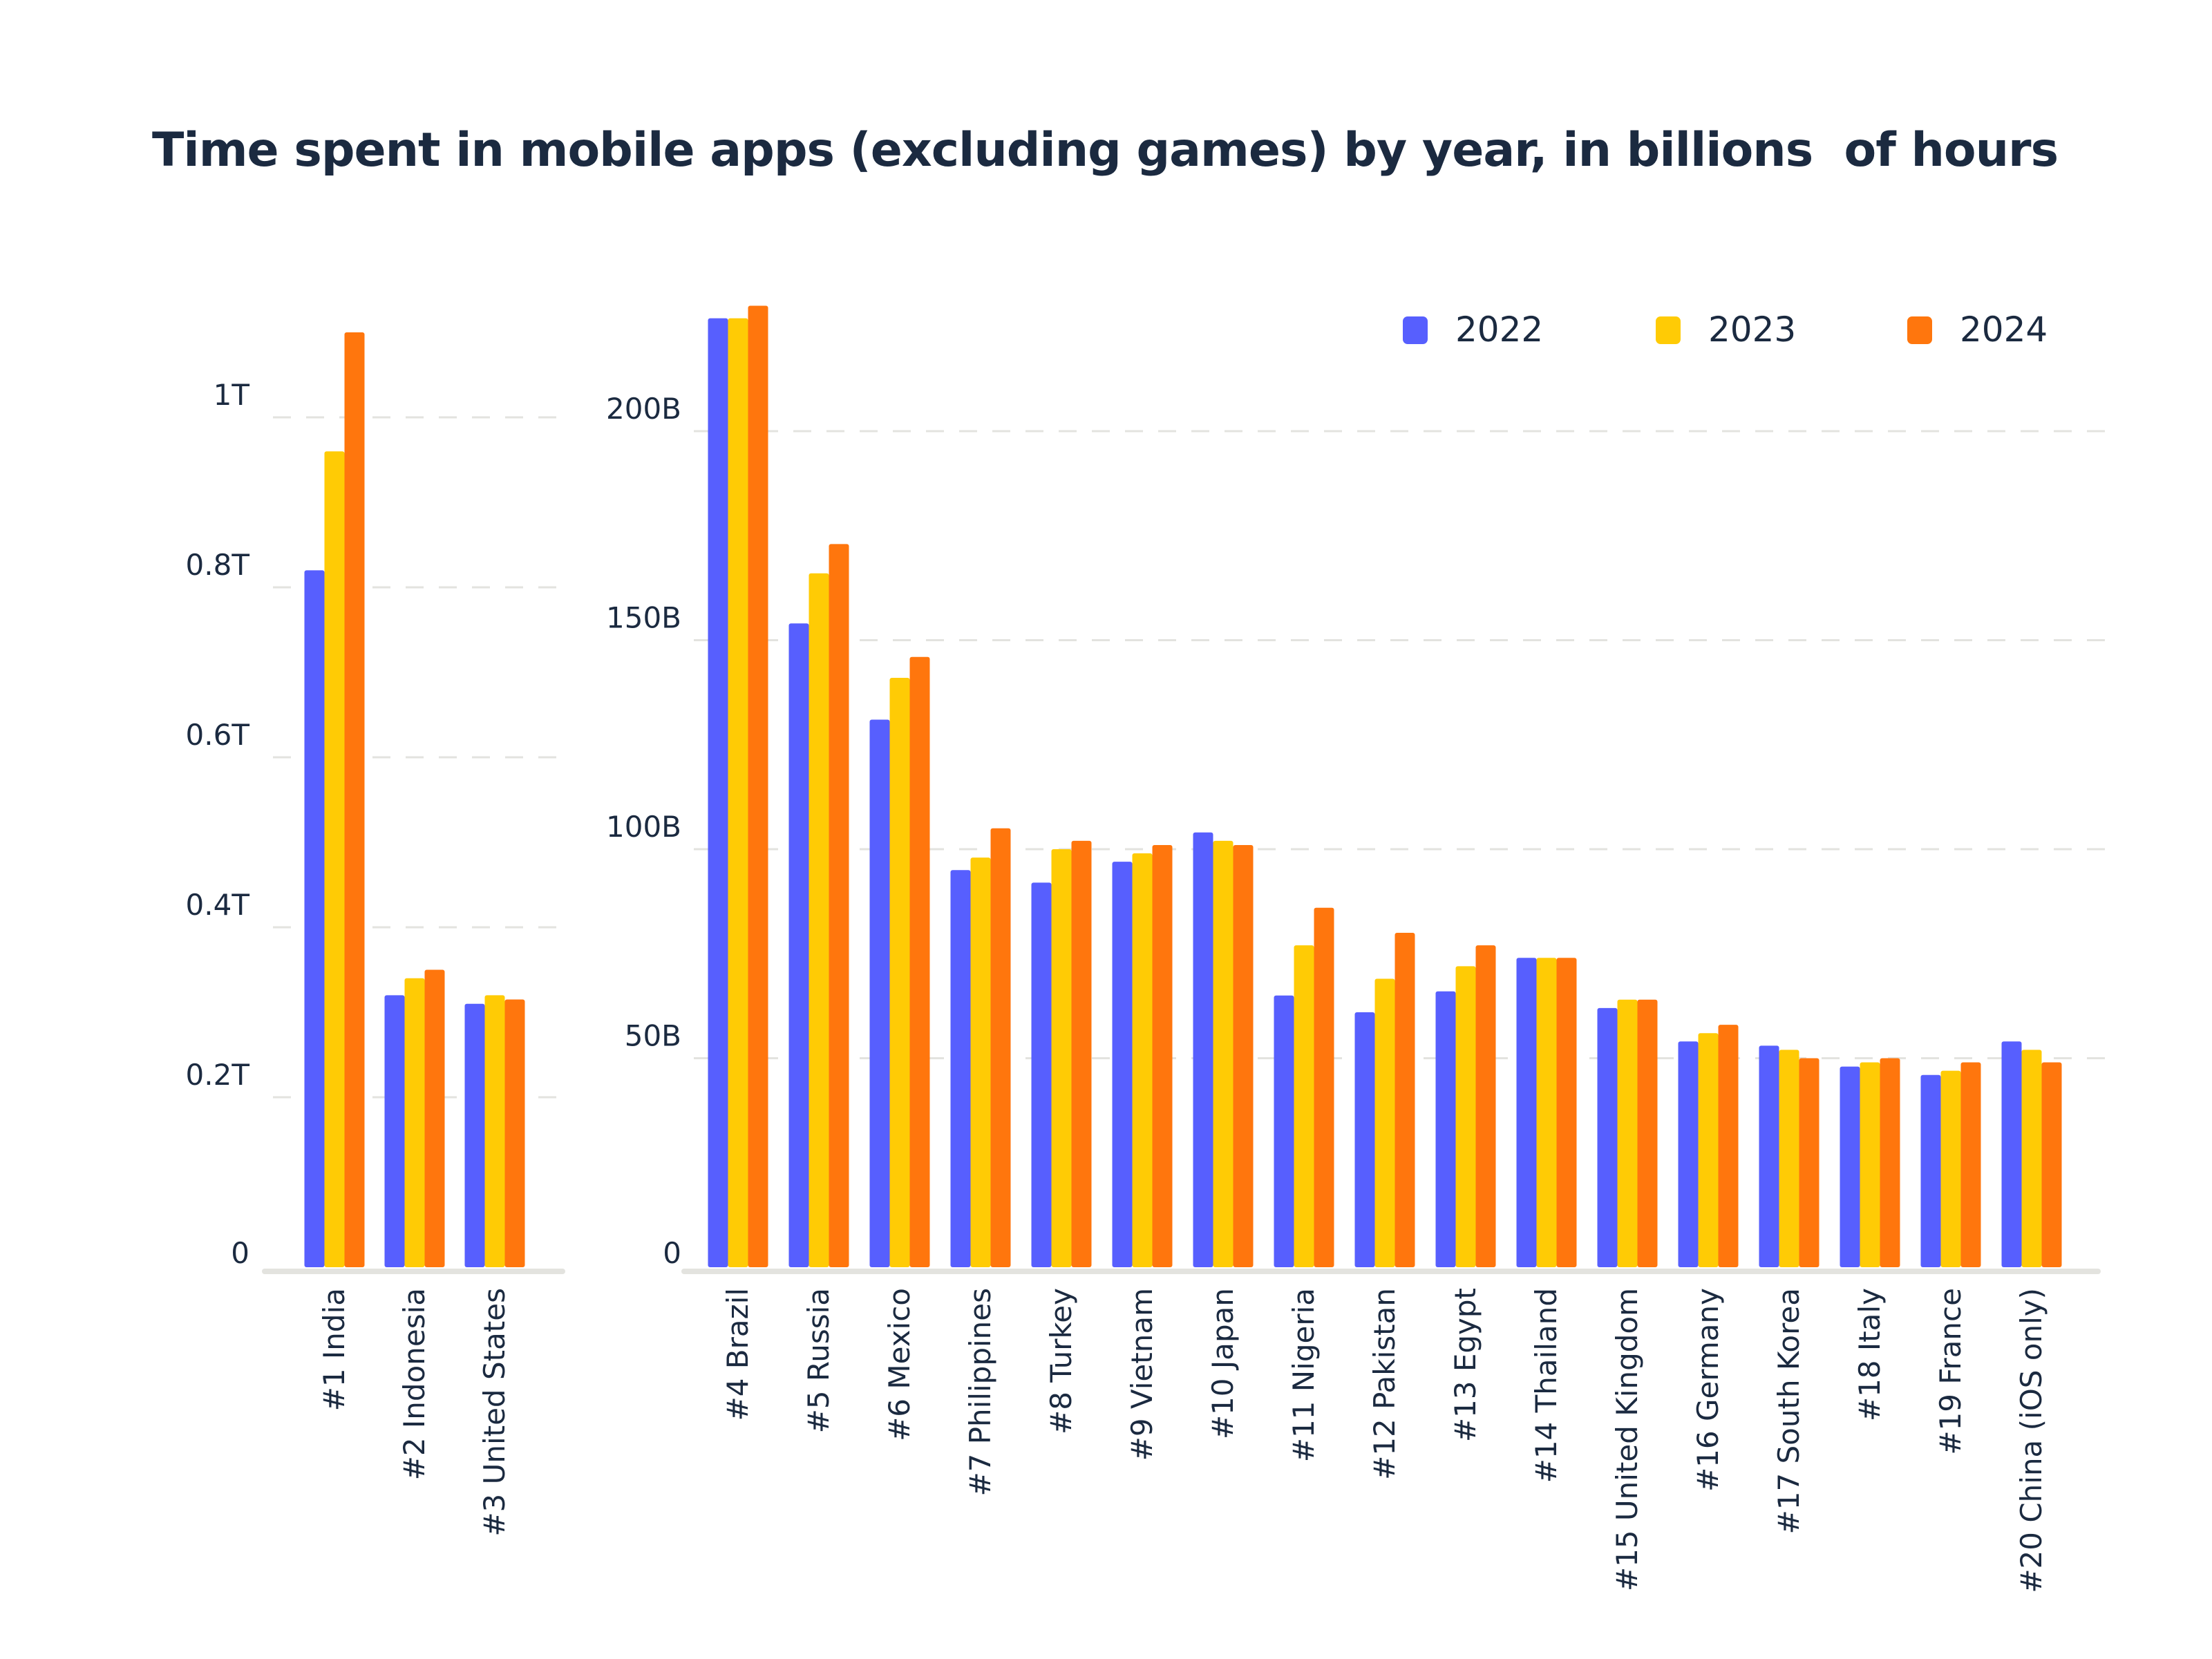 The width and height of the screenshot is (2212, 1659). I want to click on bar-2024--7-philippines, so click(1000, 1047).